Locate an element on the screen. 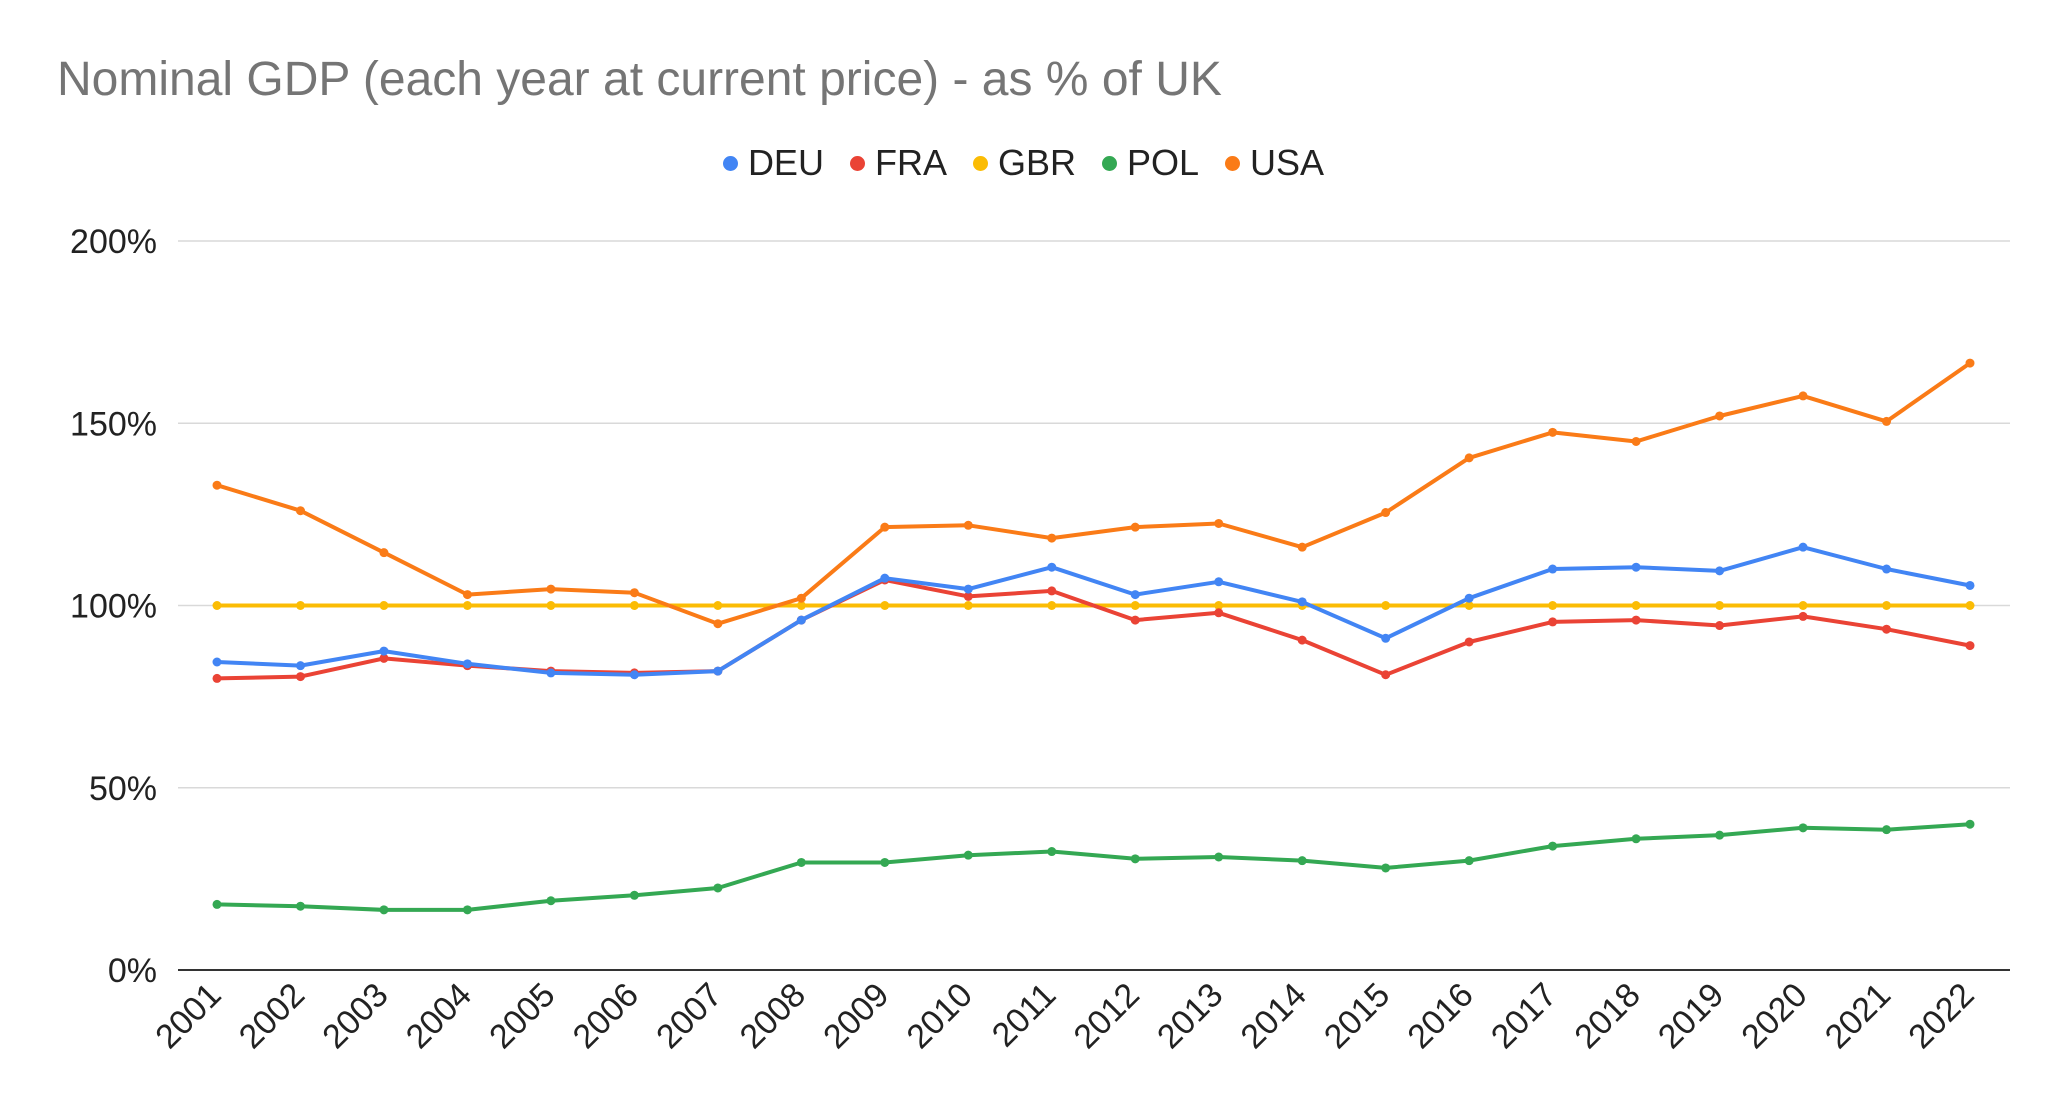 This screenshot has height=1114, width=2047. data-point-deu-2010 is located at coordinates (968, 589).